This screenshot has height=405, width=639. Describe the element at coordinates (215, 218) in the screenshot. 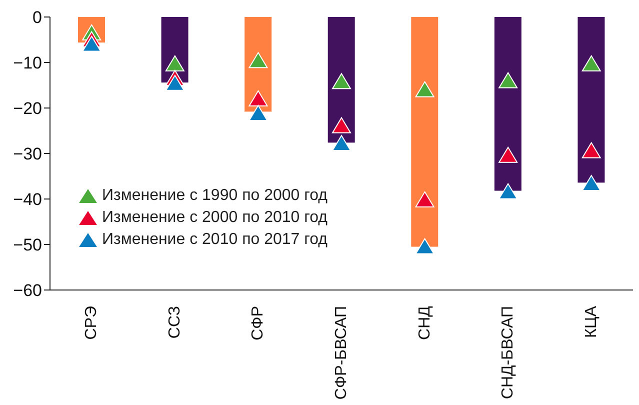

I see `legend-label: Изменение с 2000 по 2010 год` at that location.